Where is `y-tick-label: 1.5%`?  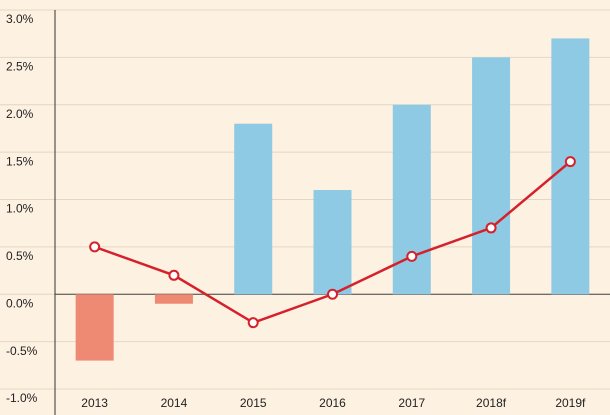 y-tick-label: 1.5% is located at coordinates (20, 161).